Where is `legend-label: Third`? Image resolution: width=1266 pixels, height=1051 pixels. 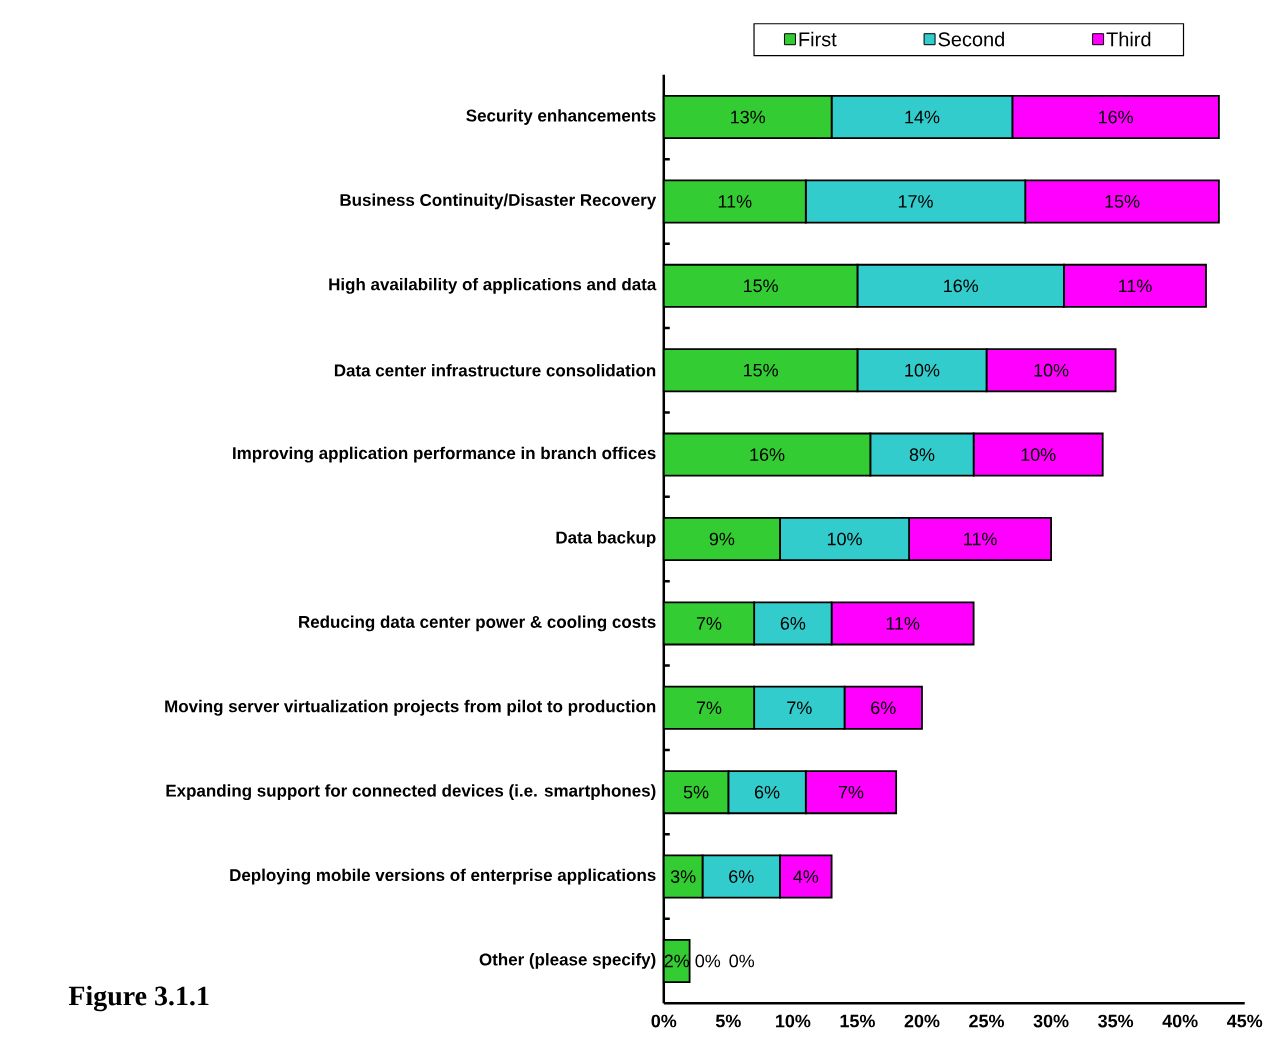 legend-label: Third is located at coordinates (1128, 39).